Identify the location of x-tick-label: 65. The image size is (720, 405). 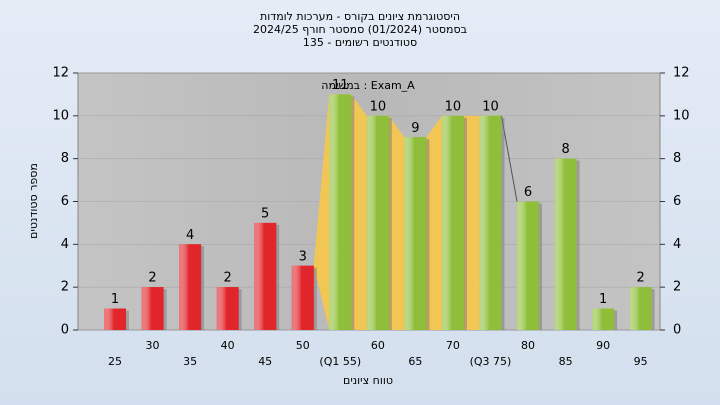
(415, 361).